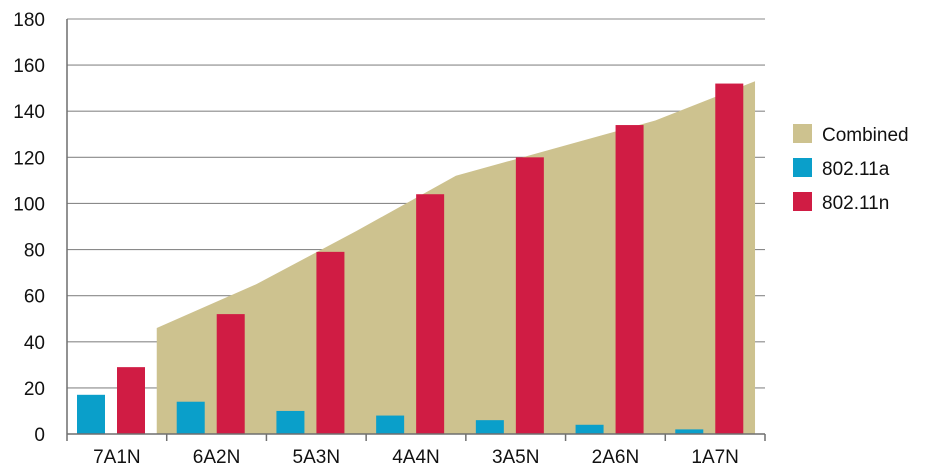 This screenshot has width=941, height=475. I want to click on x-tick-label: 7A1N, so click(117, 457).